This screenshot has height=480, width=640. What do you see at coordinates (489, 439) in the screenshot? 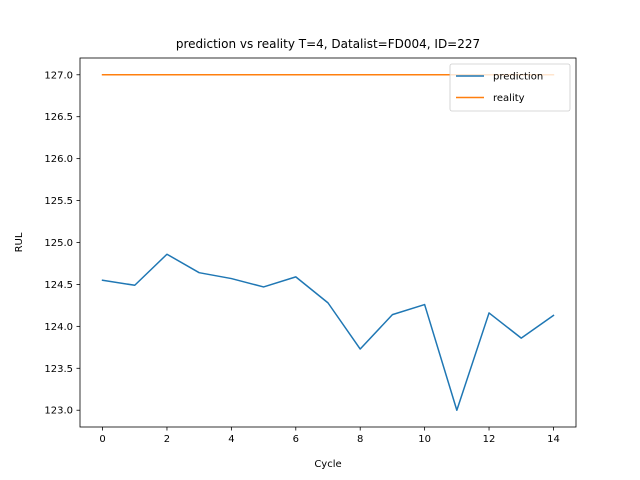
I see `x-tick-label: 12` at bounding box center [489, 439].